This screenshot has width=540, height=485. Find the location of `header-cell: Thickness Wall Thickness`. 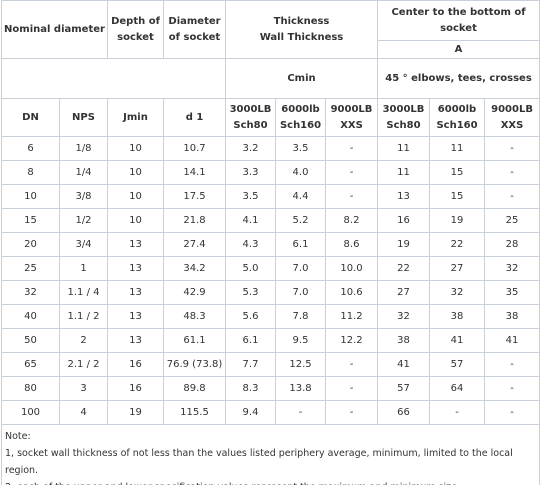

header-cell: Thickness Wall Thickness is located at coordinates (301, 29).